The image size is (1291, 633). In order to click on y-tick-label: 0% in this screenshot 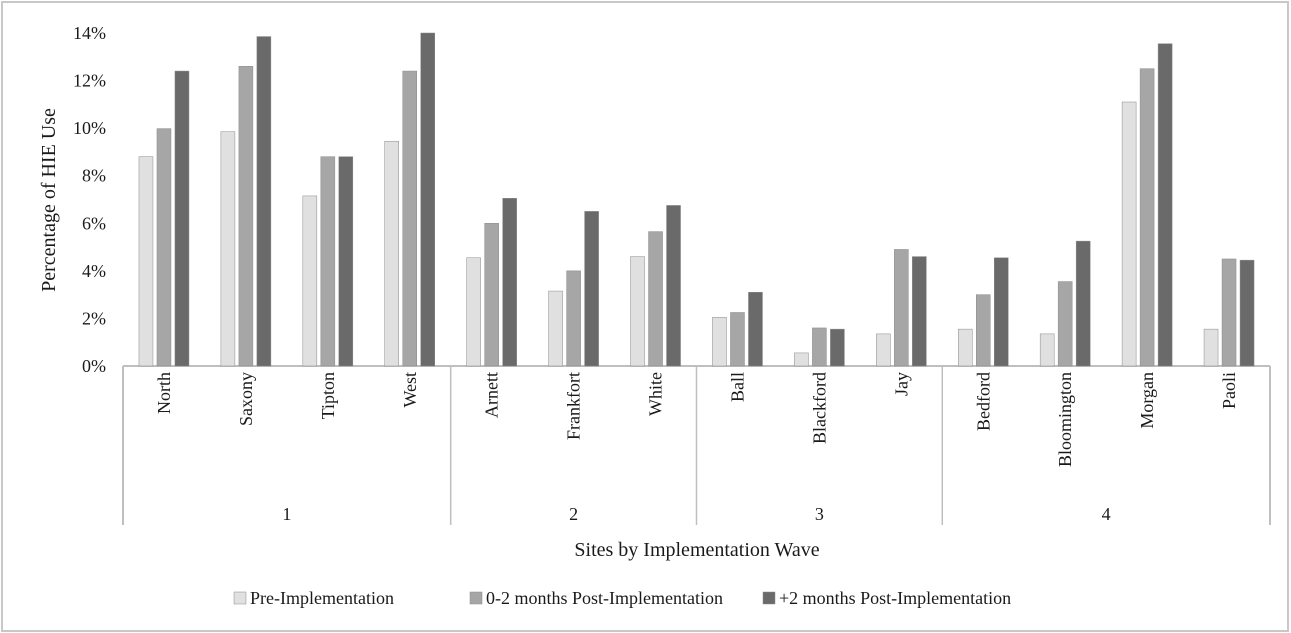, I will do `click(94, 366)`.